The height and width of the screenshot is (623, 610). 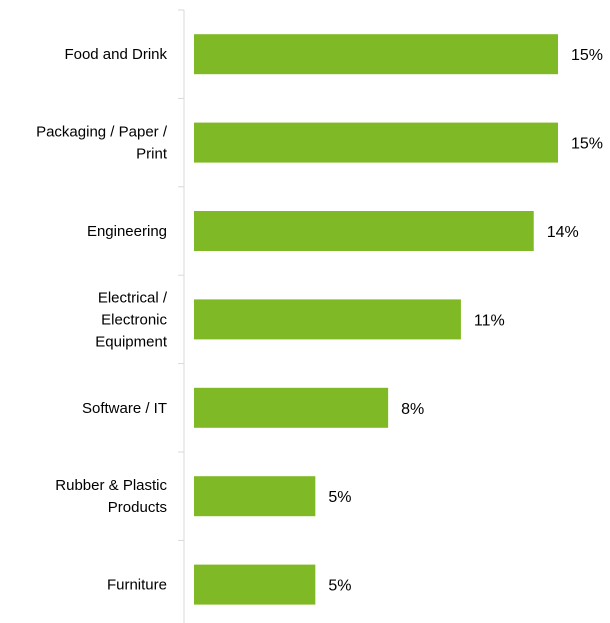 I want to click on category-label: Software / IT, so click(x=124, y=408).